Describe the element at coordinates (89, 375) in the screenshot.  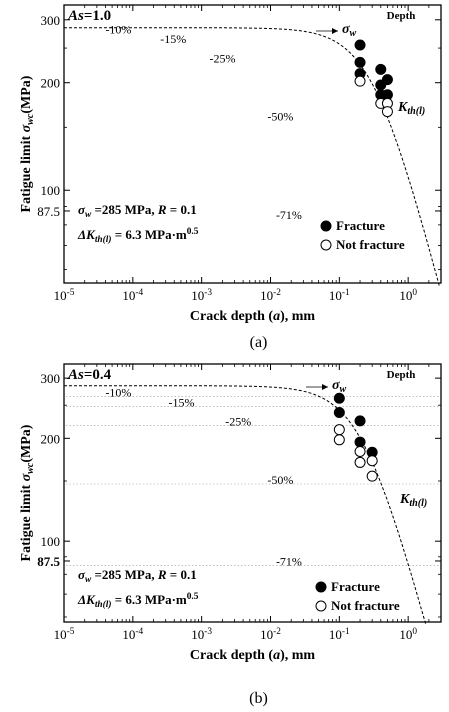
I see `as-label: As=0.4` at that location.